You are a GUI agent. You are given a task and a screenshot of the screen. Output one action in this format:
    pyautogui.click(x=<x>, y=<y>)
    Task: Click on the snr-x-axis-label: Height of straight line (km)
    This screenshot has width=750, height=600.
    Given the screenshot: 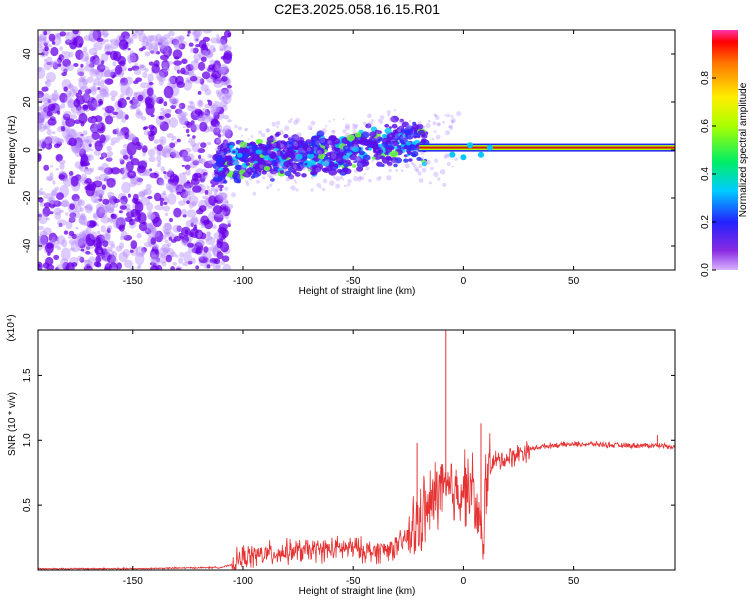 What is the action you would take?
    pyautogui.click(x=357, y=591)
    